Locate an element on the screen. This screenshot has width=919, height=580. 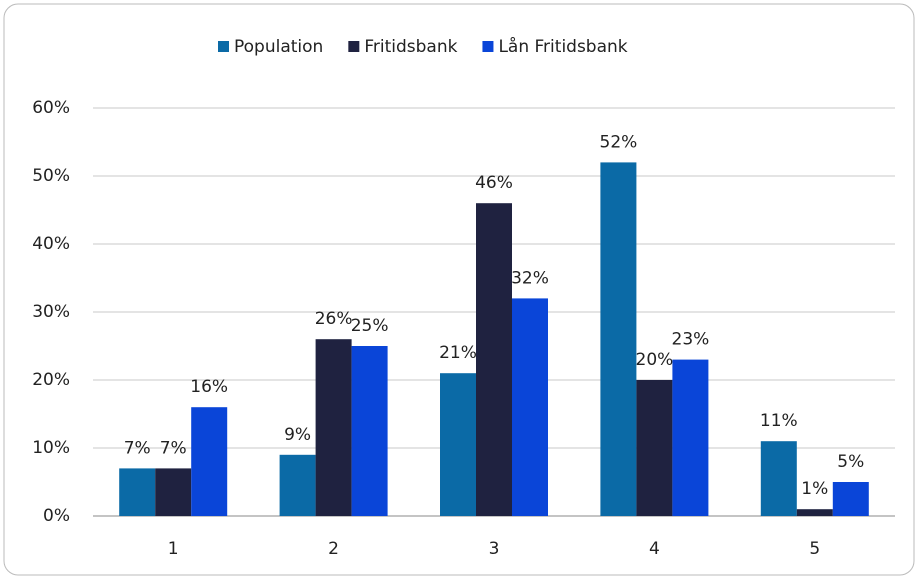
value-label: 11% is located at coordinates (779, 421).